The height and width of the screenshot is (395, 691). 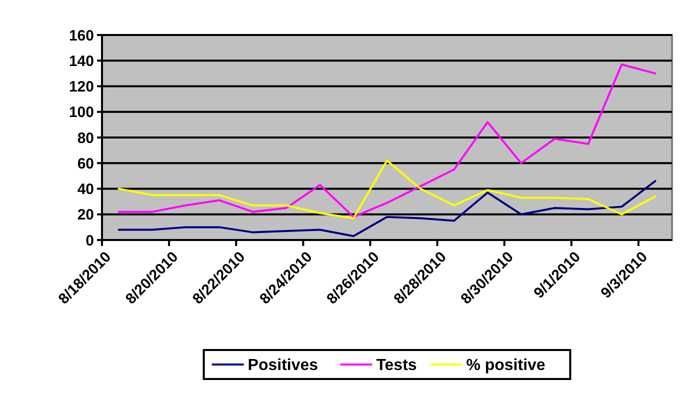 I want to click on y-tick-label: 60, so click(x=85, y=163).